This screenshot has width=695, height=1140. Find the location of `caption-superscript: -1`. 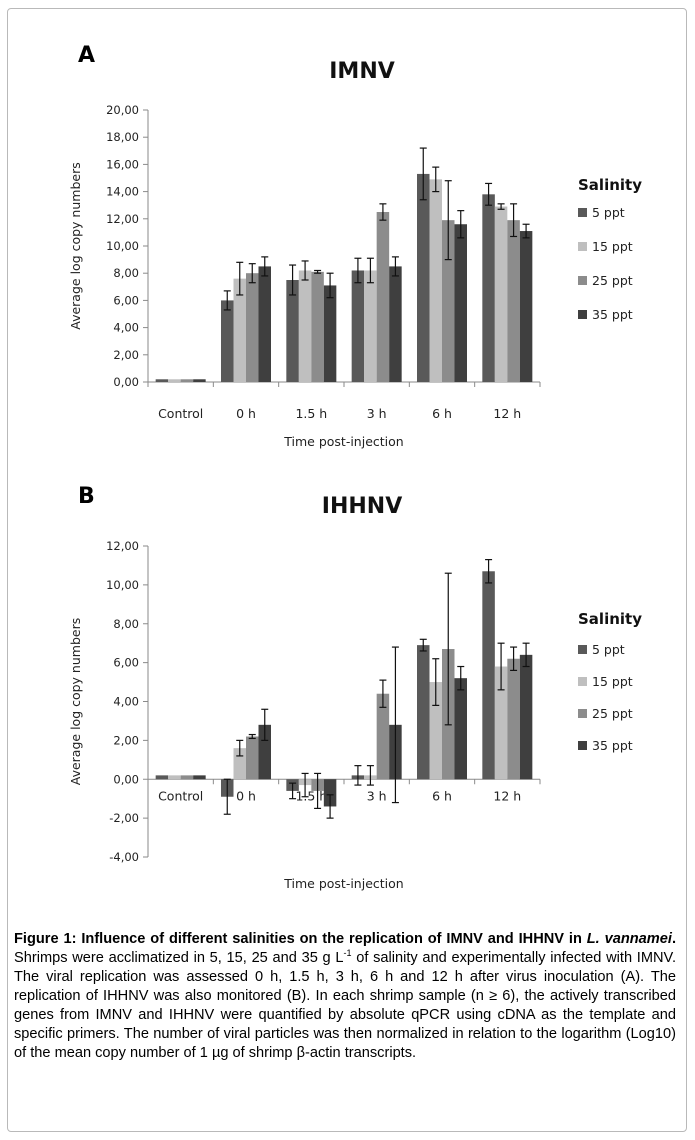

caption-superscript: -1 is located at coordinates (347, 953).